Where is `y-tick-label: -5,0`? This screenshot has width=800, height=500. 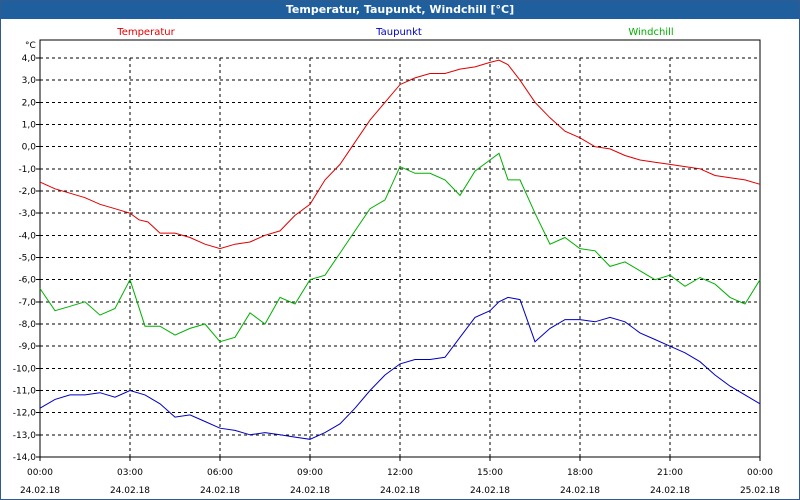 y-tick-label: -5,0 is located at coordinates (27, 259).